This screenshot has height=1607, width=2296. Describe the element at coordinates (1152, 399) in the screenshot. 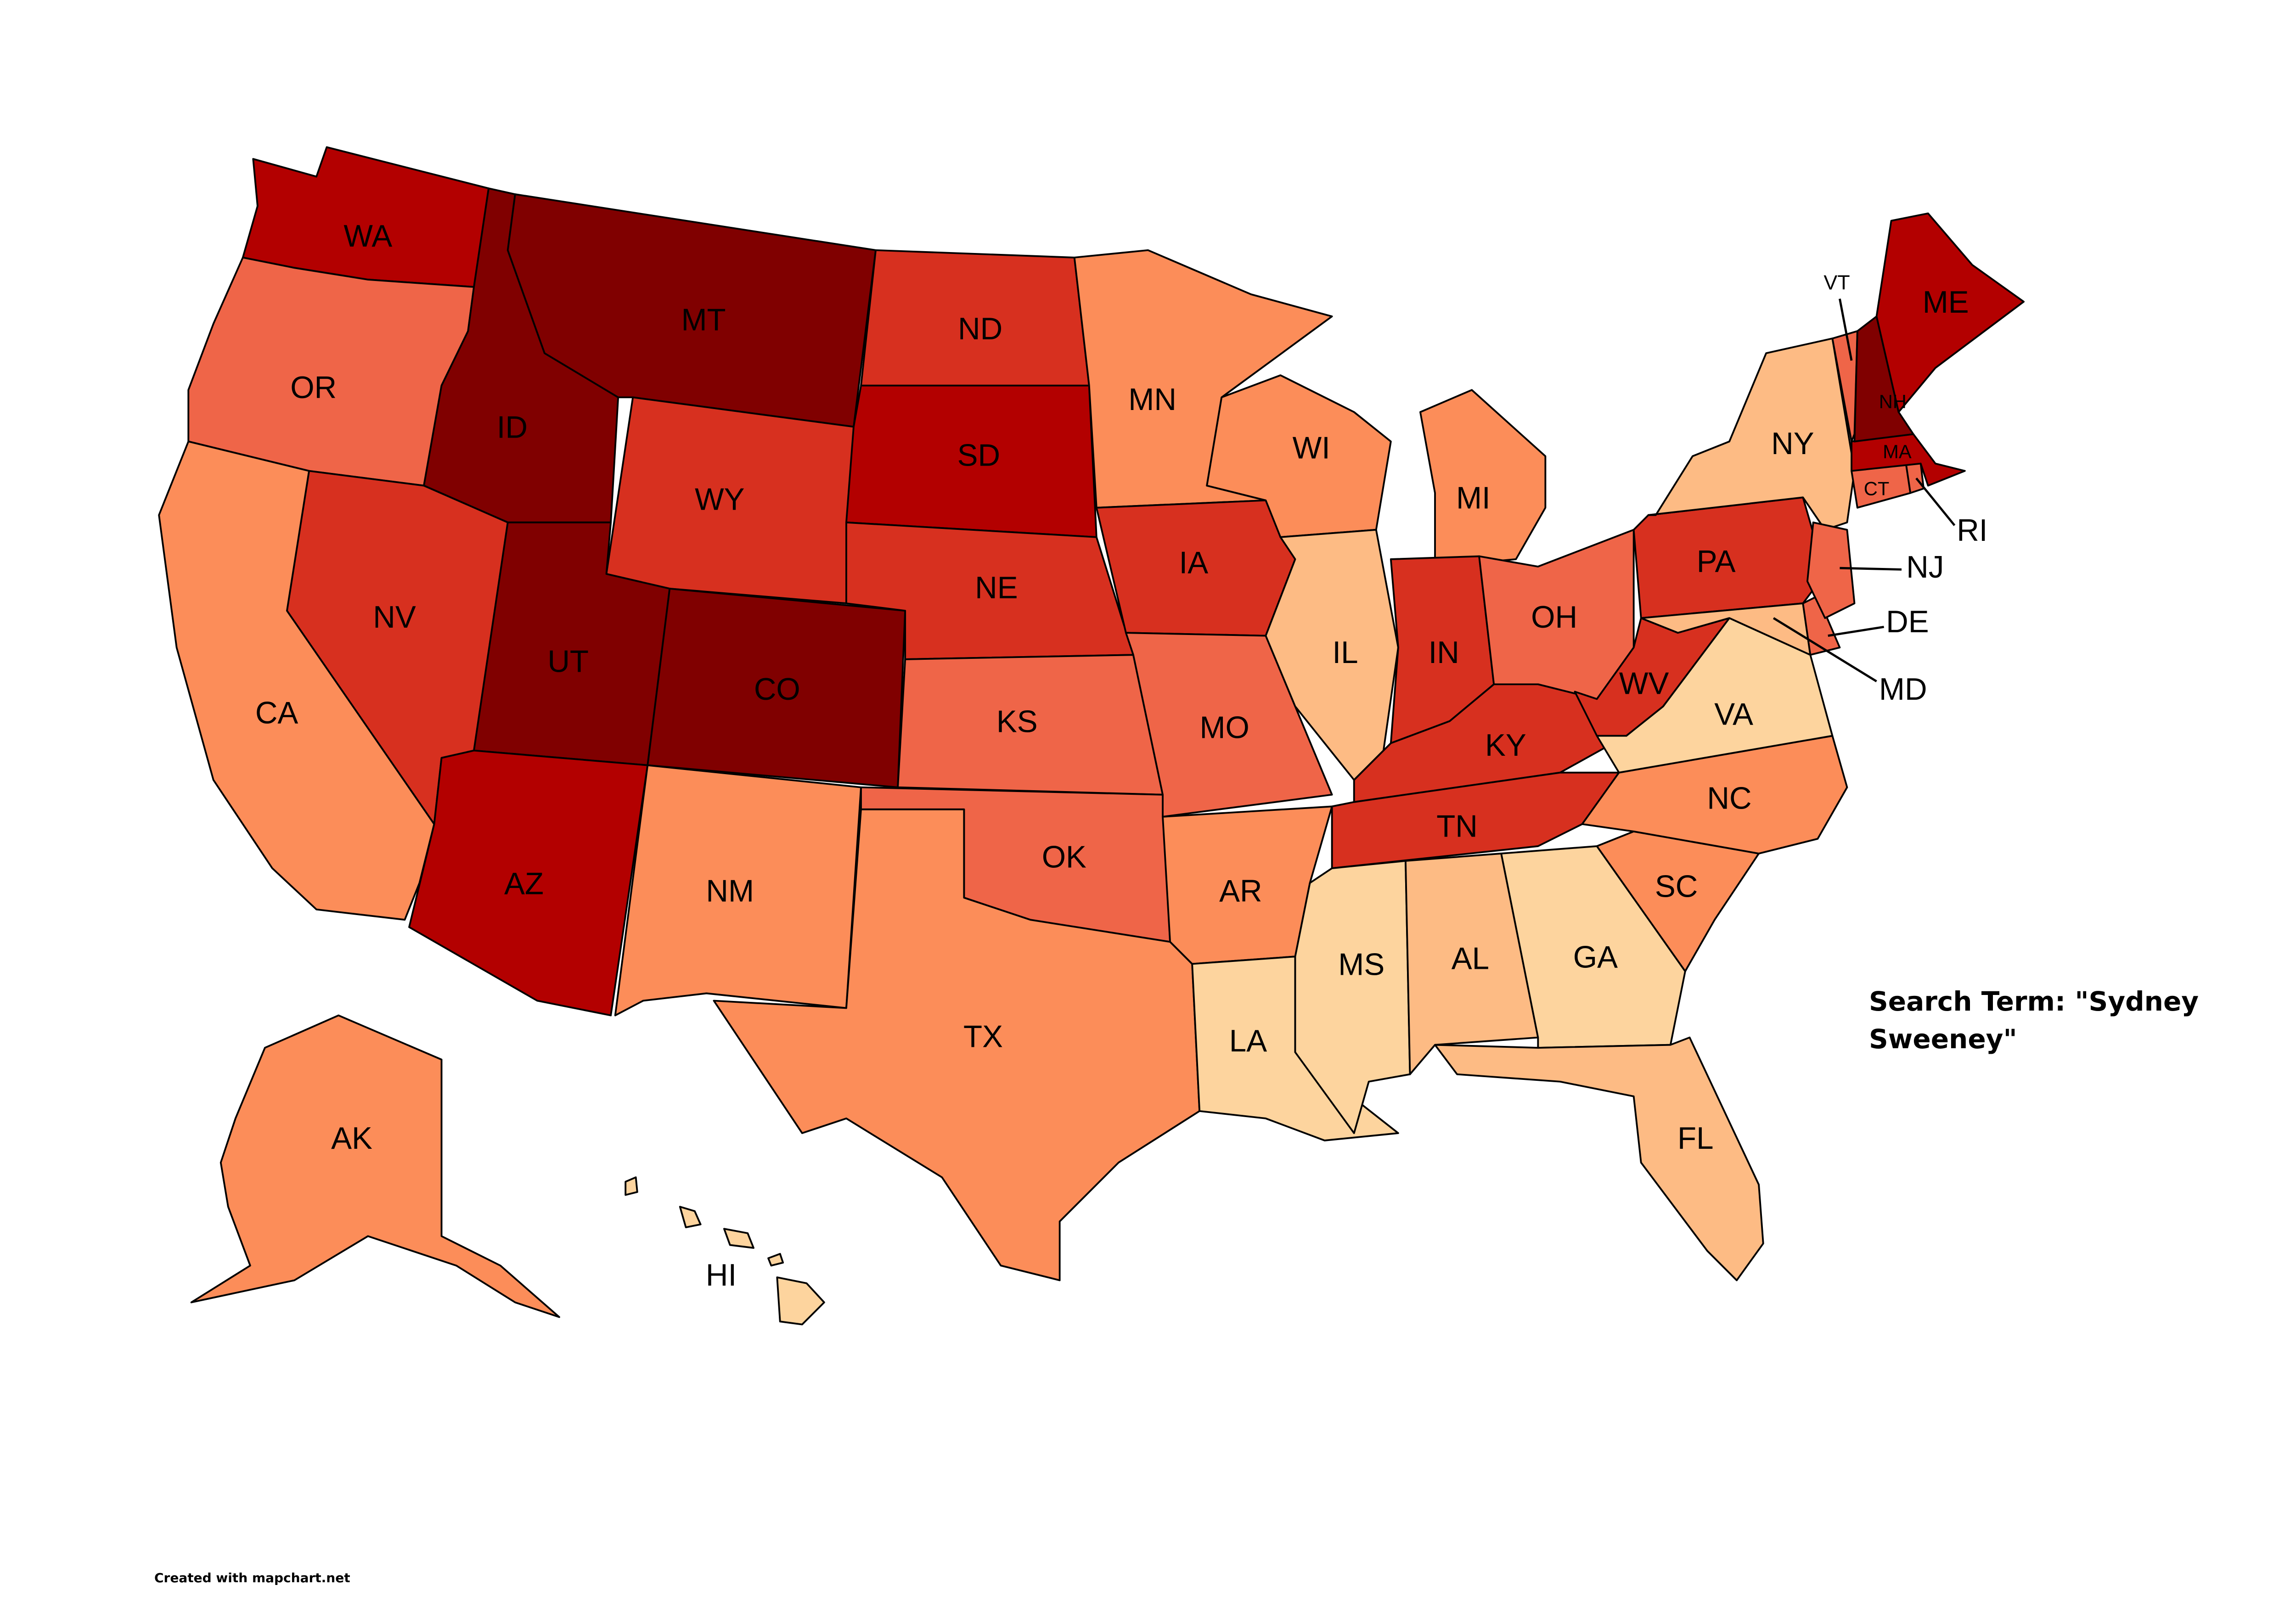

I see `state-label: MN` at that location.